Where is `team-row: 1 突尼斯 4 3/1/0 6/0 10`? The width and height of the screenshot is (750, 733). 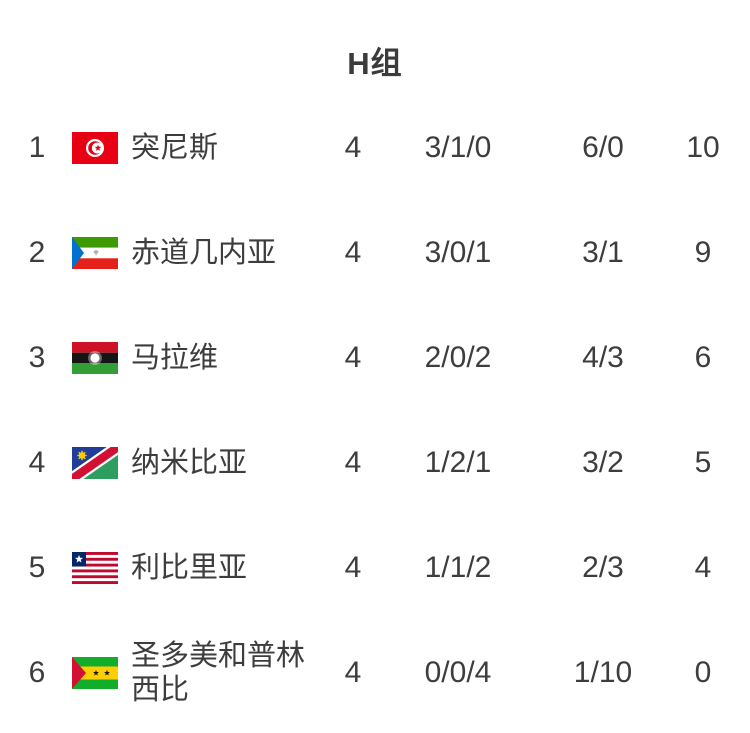 team-row: 1 突尼斯 4 3/1/0 6/0 10 is located at coordinates (375, 147).